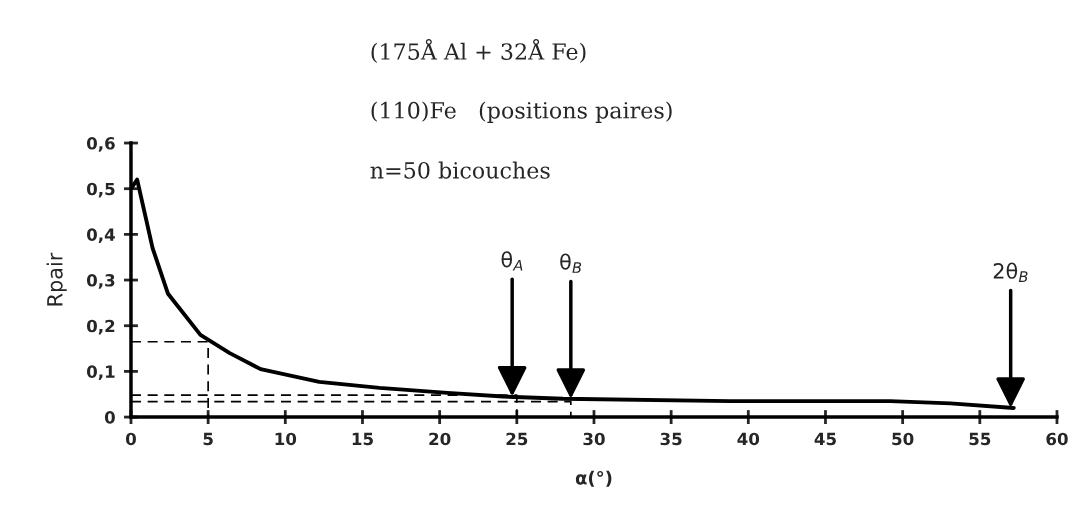  I want to click on x-tick-label: 60, so click(1057, 439).